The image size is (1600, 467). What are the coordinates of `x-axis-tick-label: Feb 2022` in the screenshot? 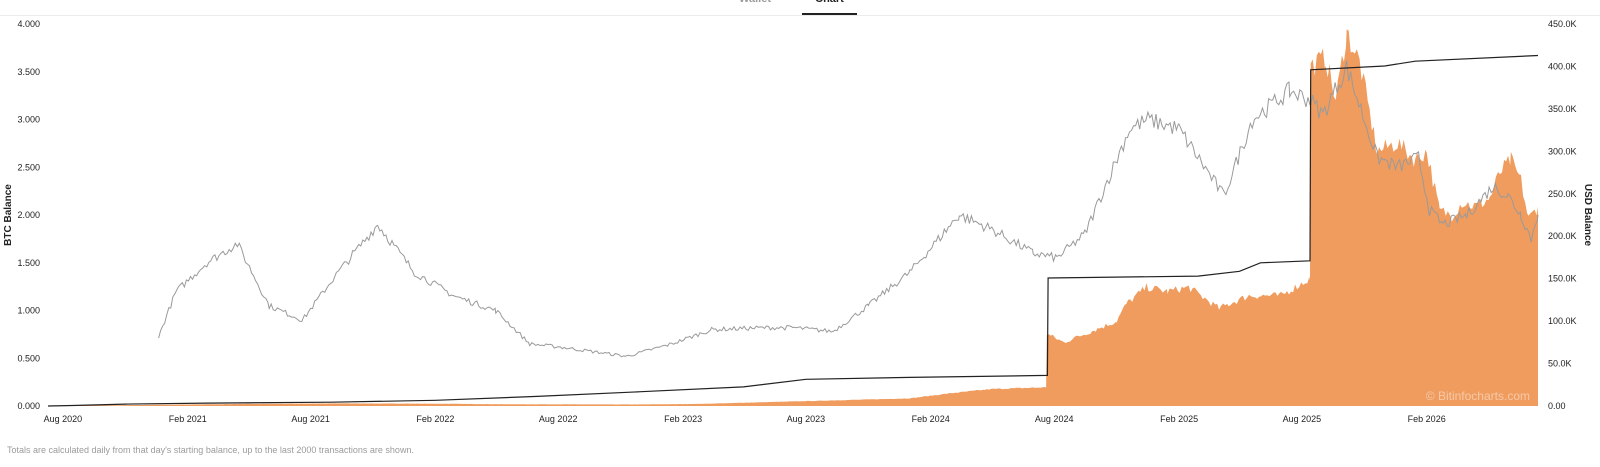 It's located at (435, 419).